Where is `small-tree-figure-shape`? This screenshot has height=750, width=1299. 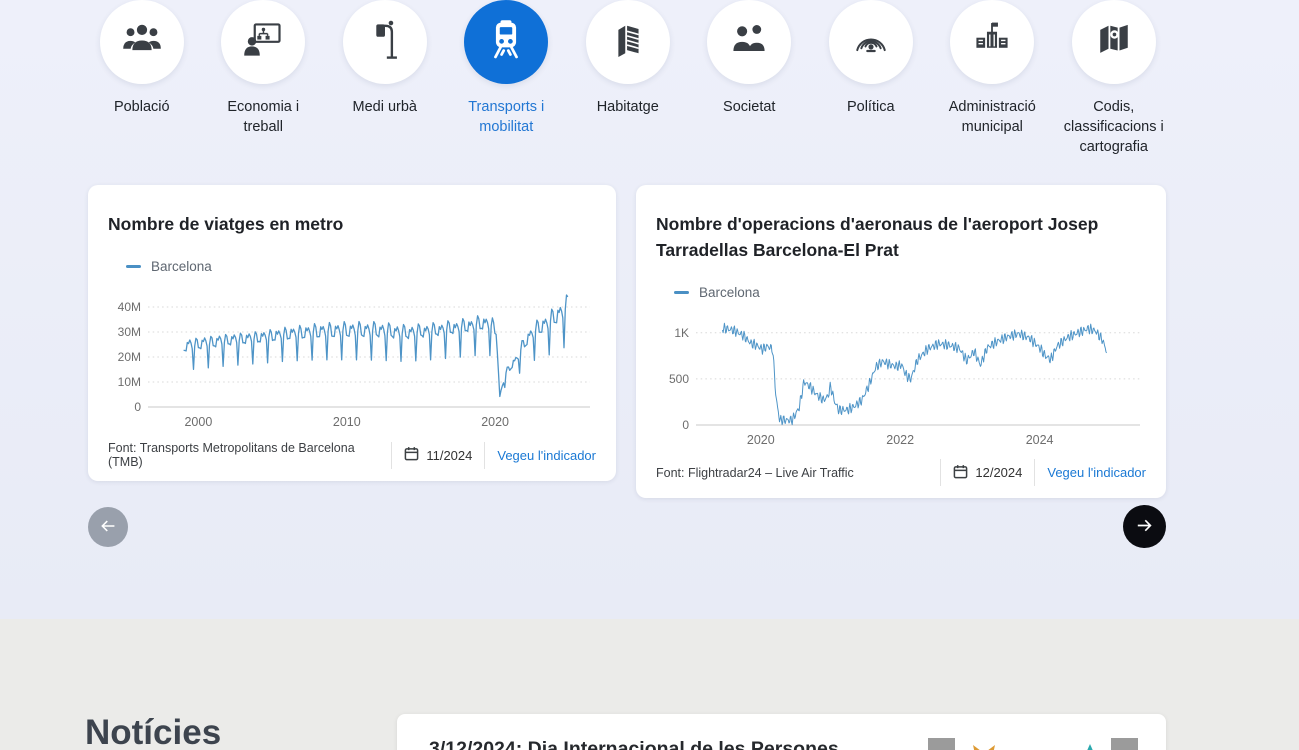
small-tree-figure-shape is located at coordinates (1090, 744).